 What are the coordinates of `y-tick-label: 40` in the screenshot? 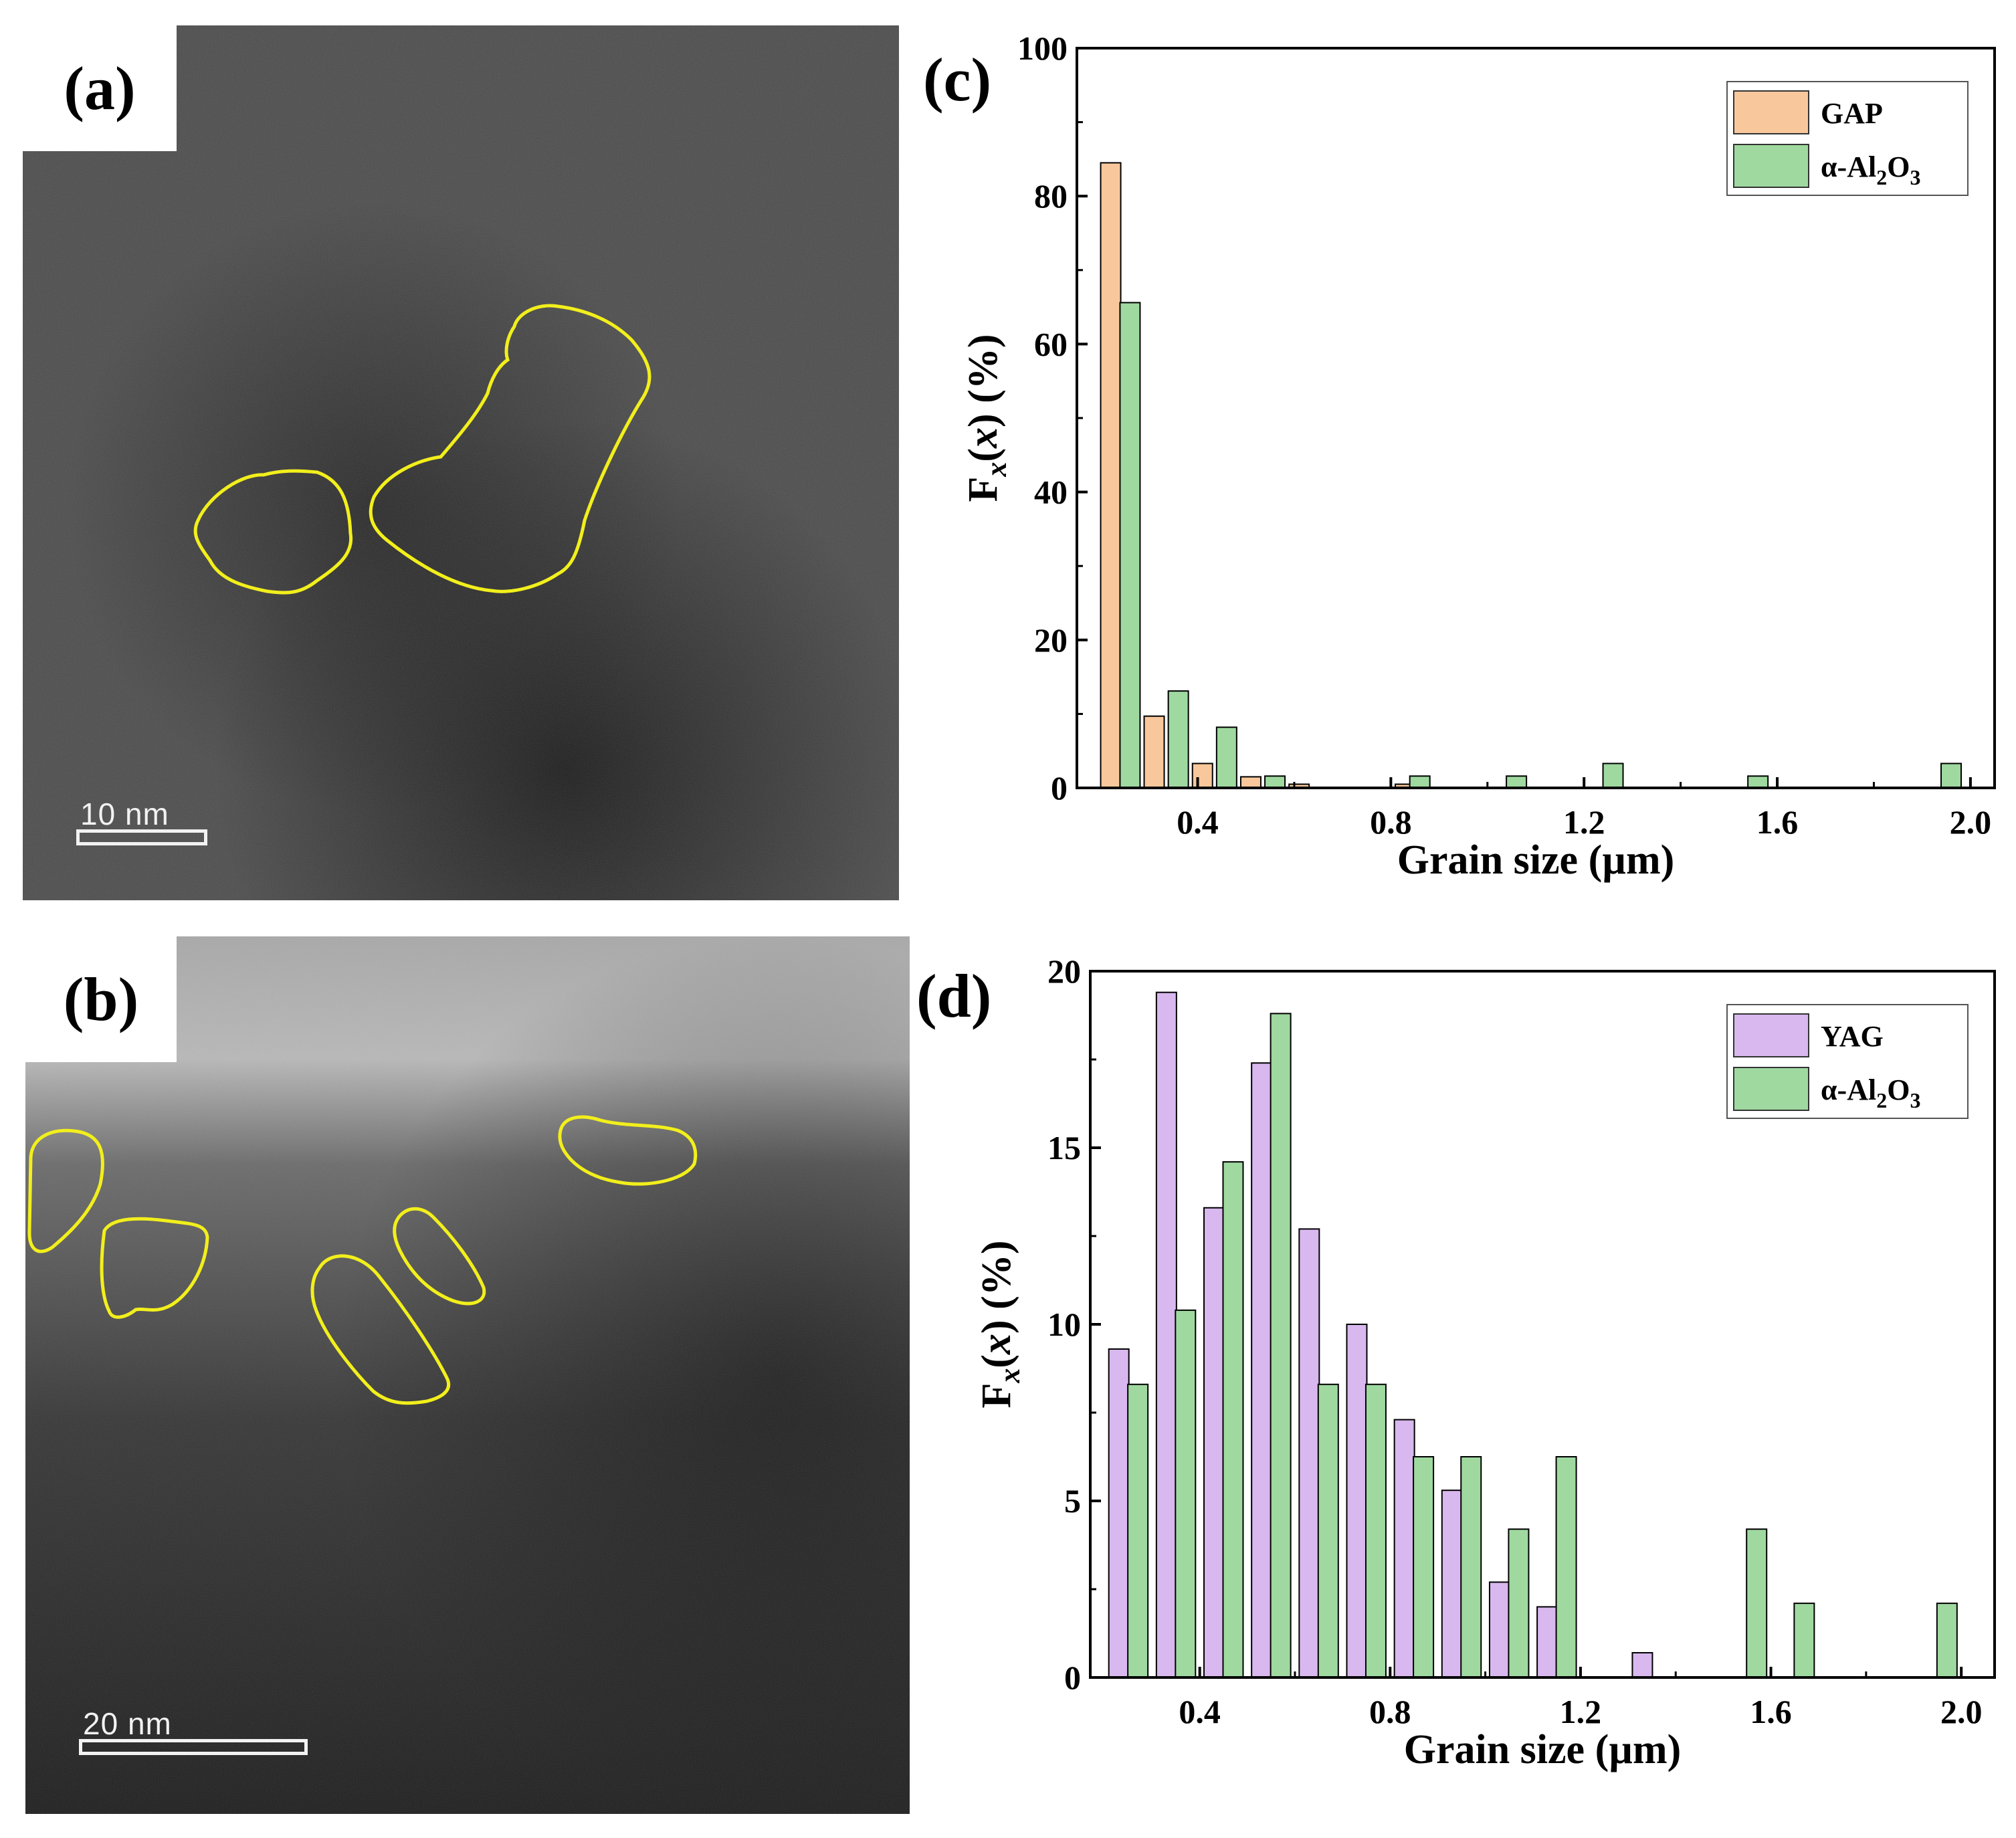 It's located at (1051, 492).